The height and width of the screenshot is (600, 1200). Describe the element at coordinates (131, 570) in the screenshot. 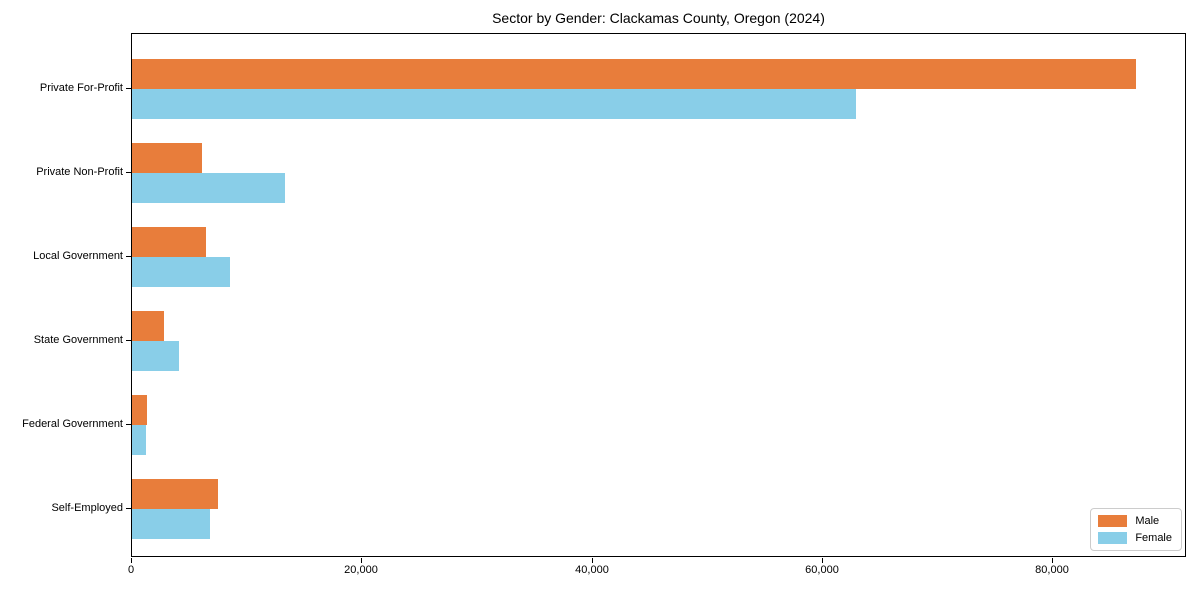

I see `x-tick-label-0: 0` at that location.